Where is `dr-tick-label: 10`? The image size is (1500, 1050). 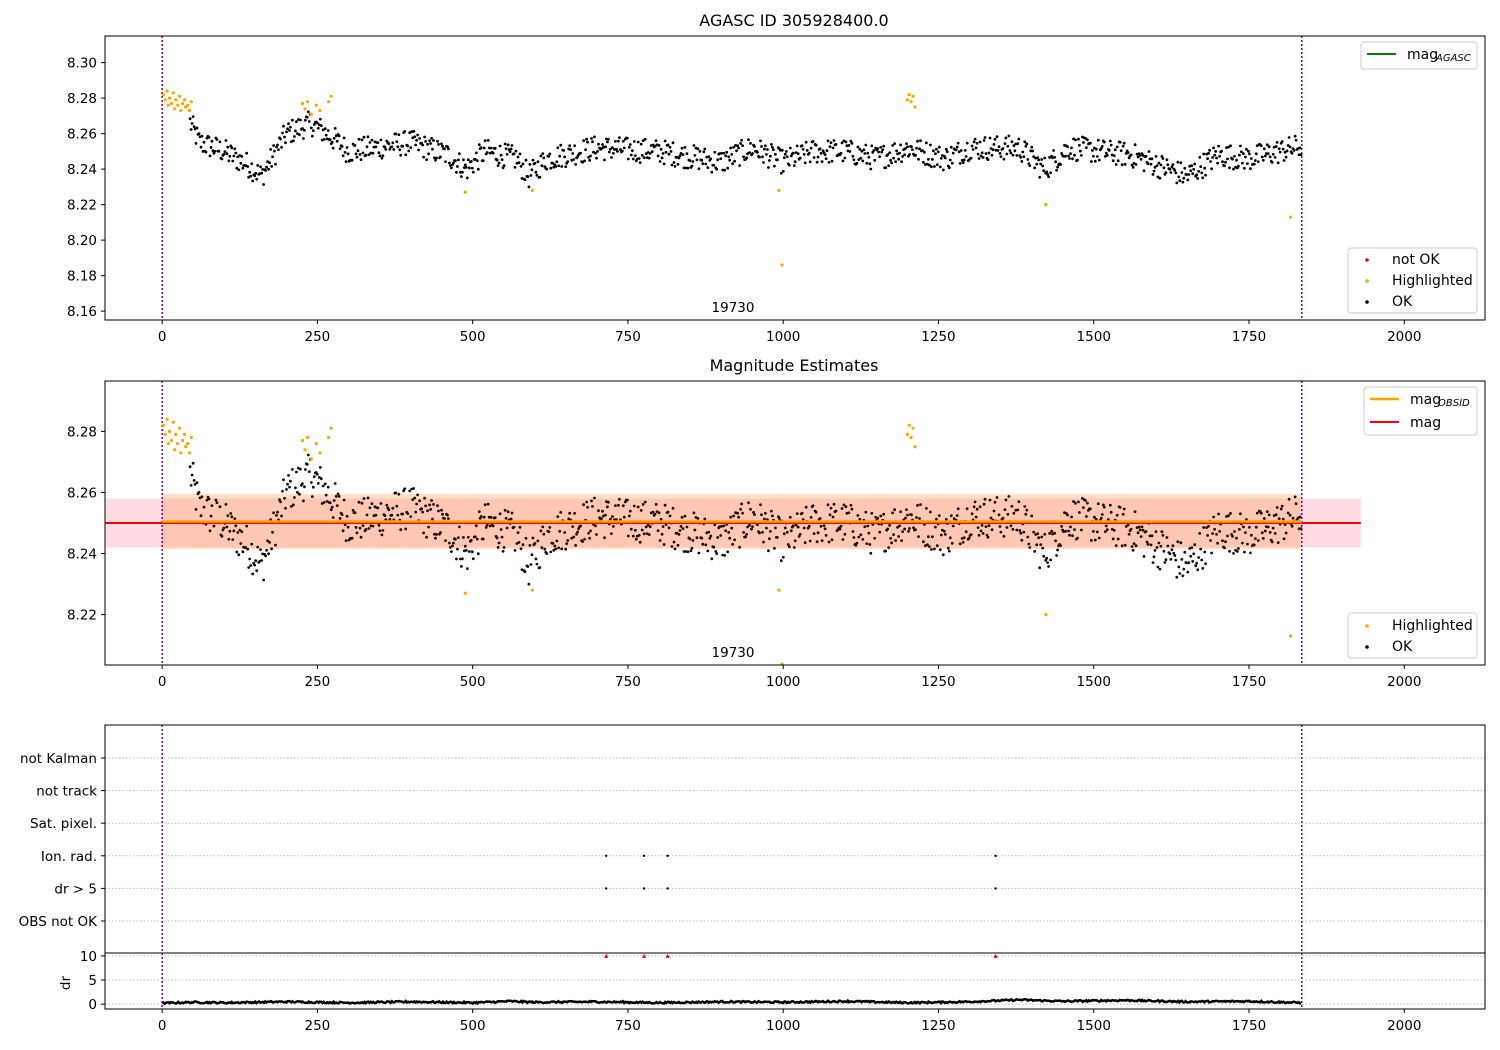
dr-tick-label: 10 is located at coordinates (88, 957).